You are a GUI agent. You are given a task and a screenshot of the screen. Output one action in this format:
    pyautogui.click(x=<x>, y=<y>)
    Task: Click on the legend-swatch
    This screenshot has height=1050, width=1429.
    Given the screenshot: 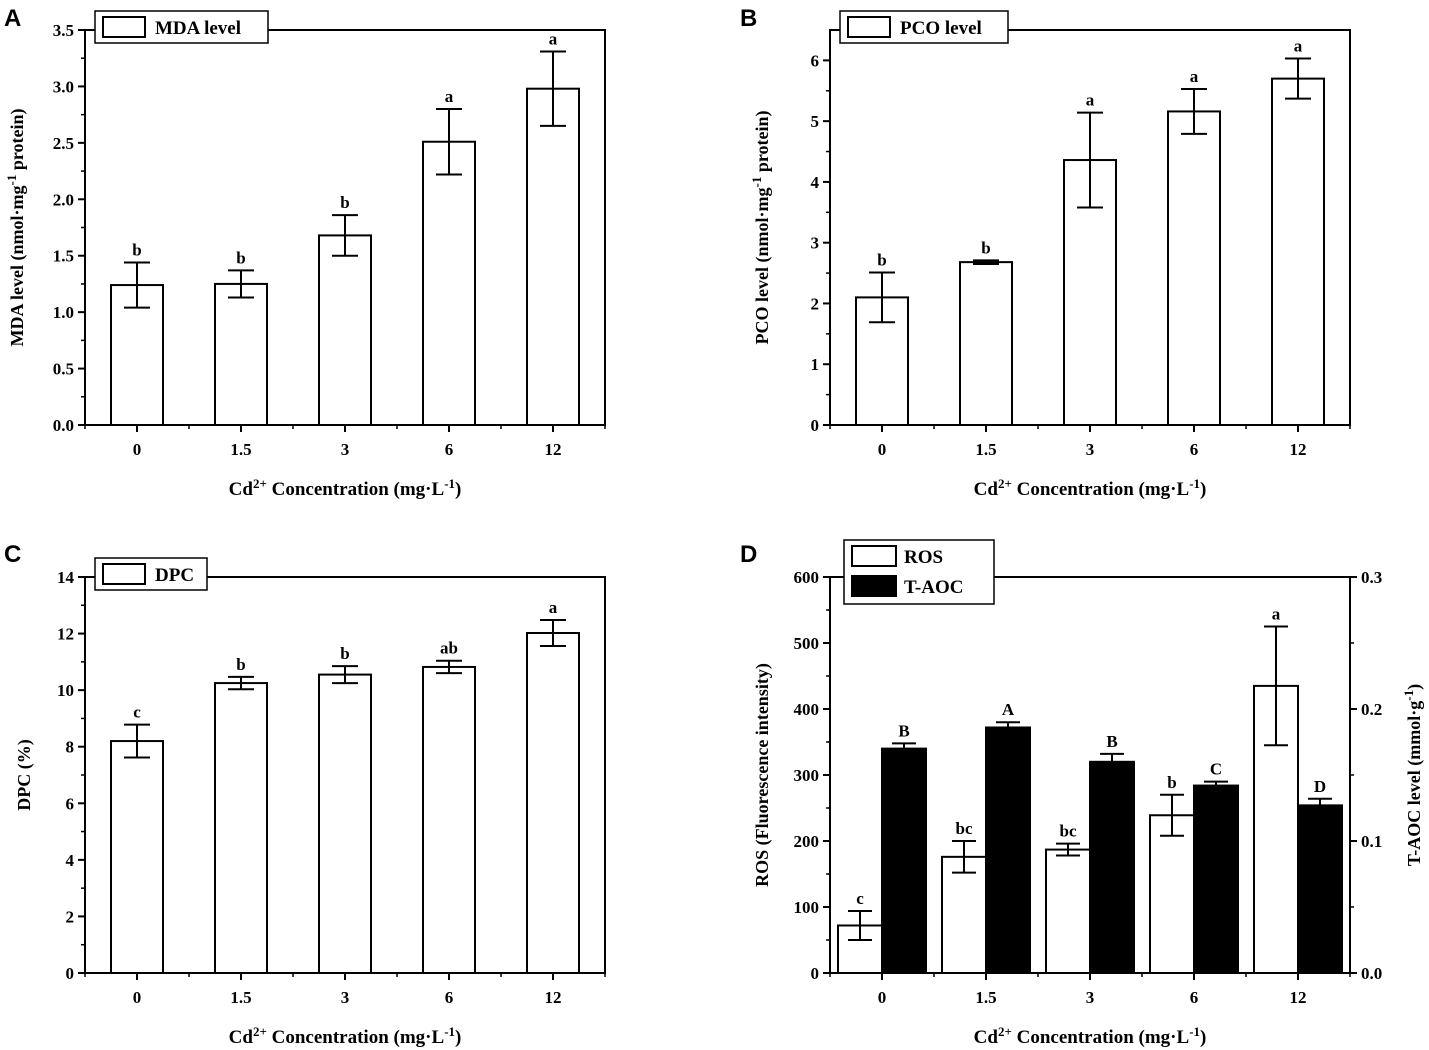 What is the action you would take?
    pyautogui.click(x=124, y=574)
    